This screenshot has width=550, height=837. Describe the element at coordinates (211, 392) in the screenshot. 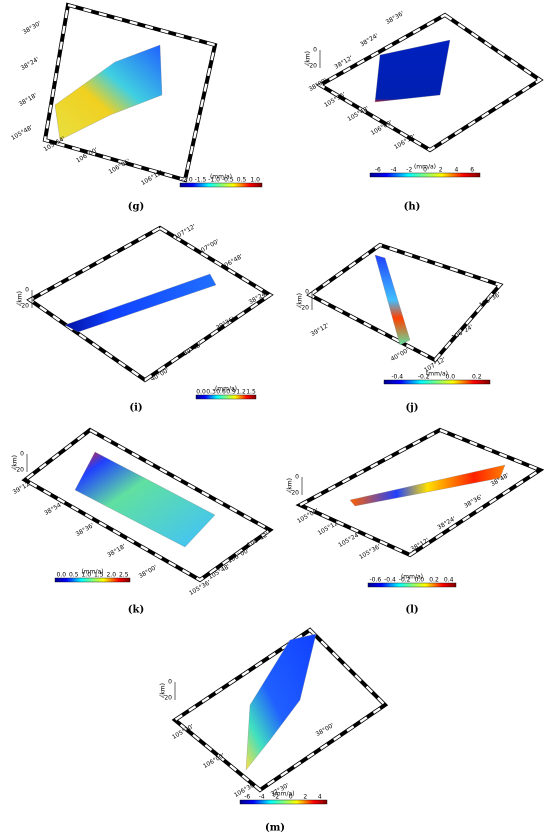

I see `colorbar-tick: 0.3` at that location.